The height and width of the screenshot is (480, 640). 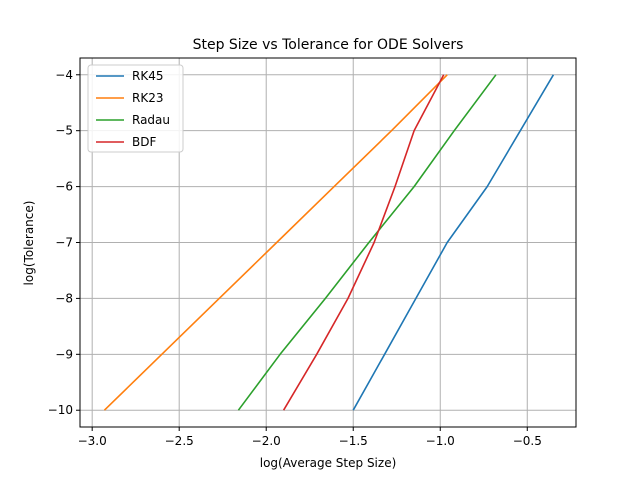 I want to click on y-tick-label: −10, so click(x=60, y=410).